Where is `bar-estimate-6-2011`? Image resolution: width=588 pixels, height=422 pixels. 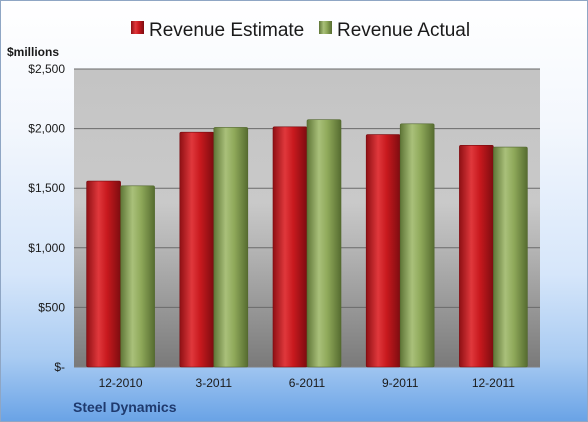 bar-estimate-6-2011 is located at coordinates (290, 247).